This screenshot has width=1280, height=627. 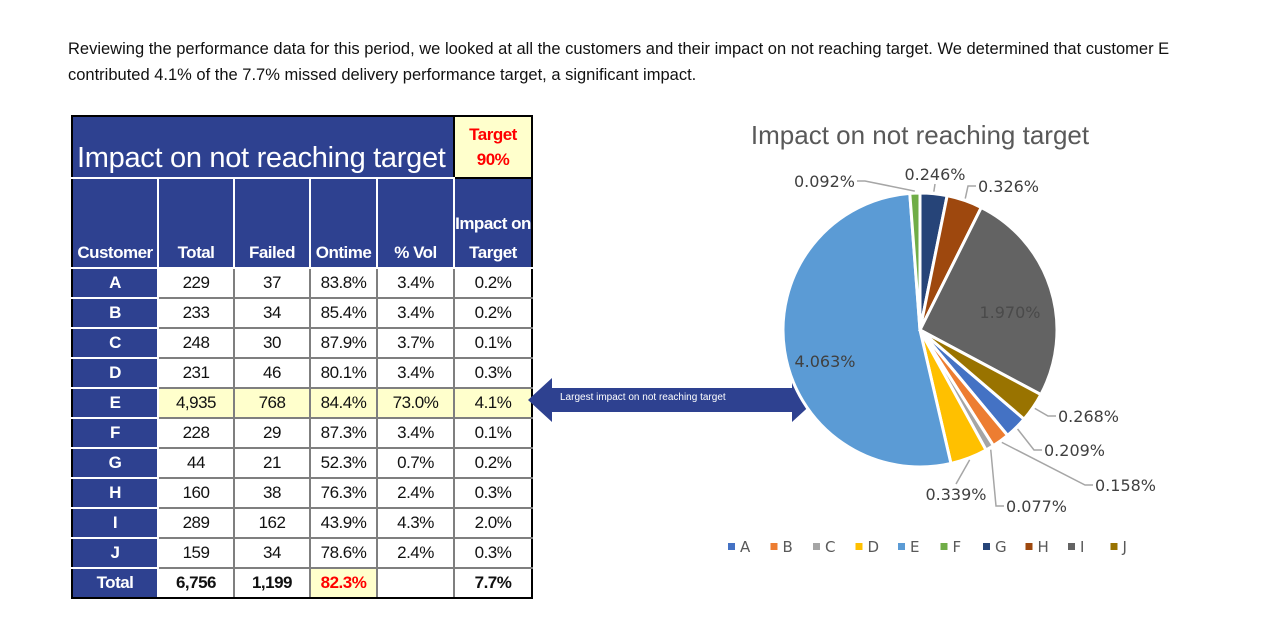 What do you see at coordinates (343, 463) in the screenshot?
I see `value-cell: 52.3%` at bounding box center [343, 463].